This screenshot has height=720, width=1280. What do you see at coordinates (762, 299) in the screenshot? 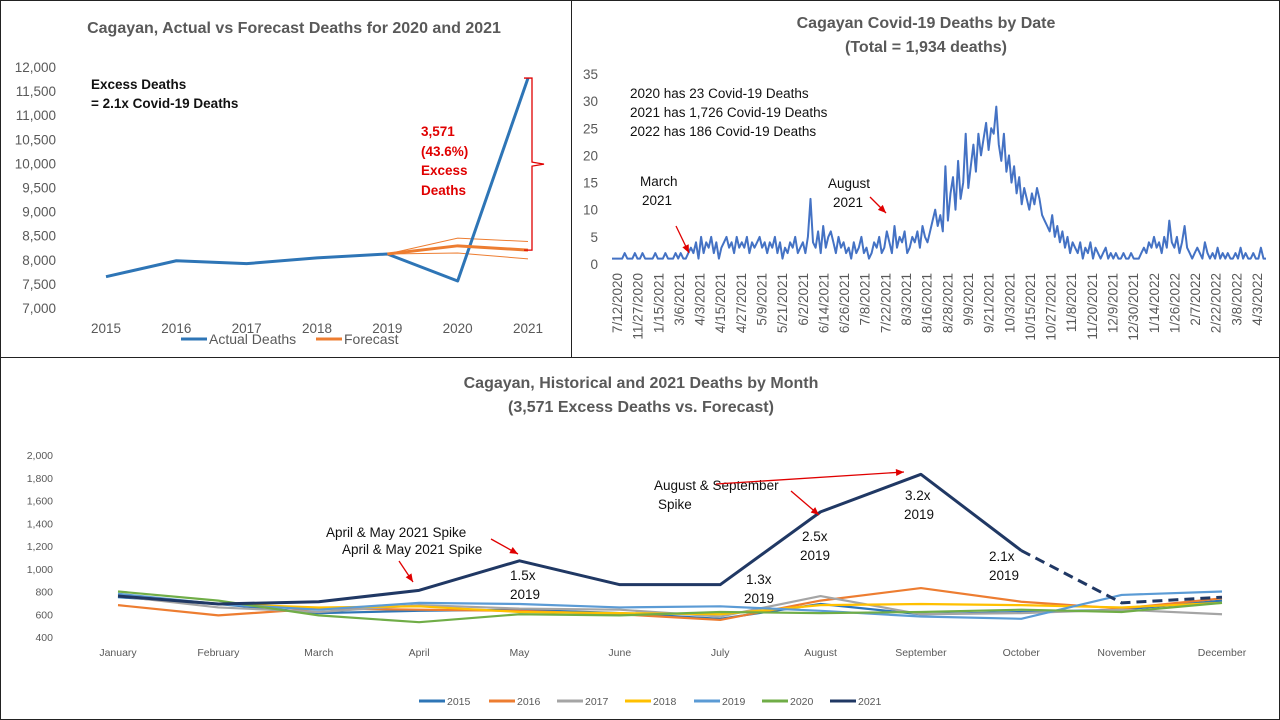
I see `x-tick-label: 5/9/2021` at bounding box center [762, 299].